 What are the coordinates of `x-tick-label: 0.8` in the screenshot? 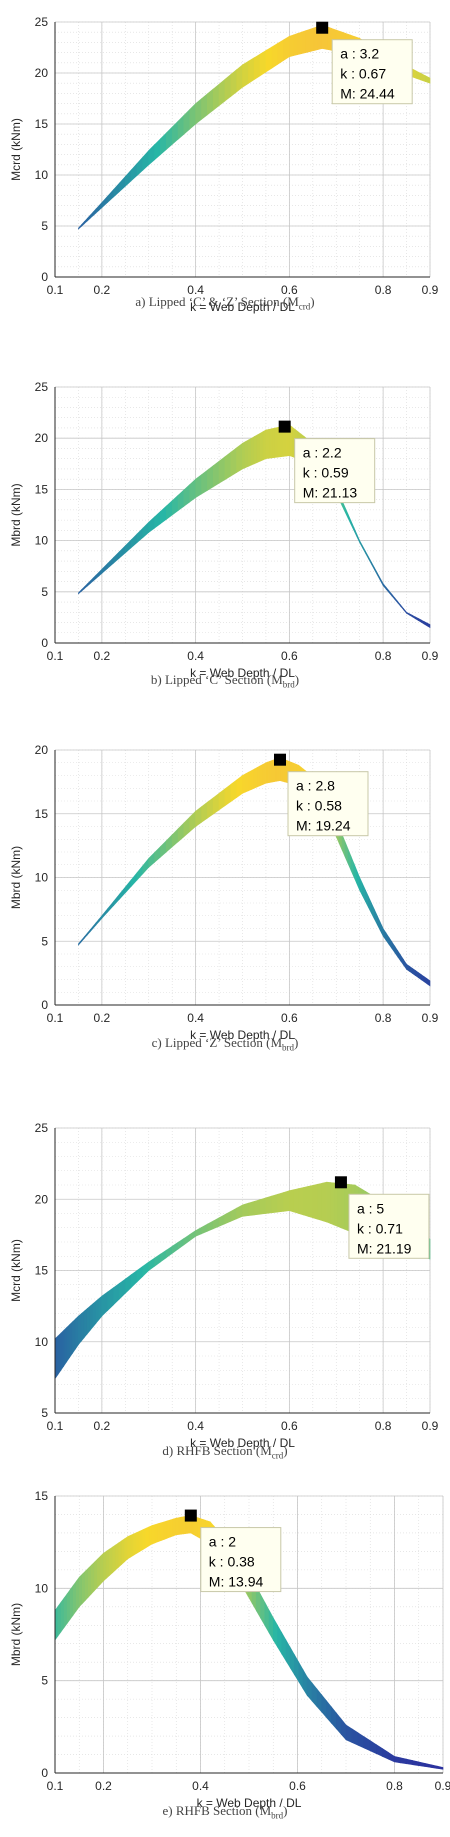 It's located at (383, 1018).